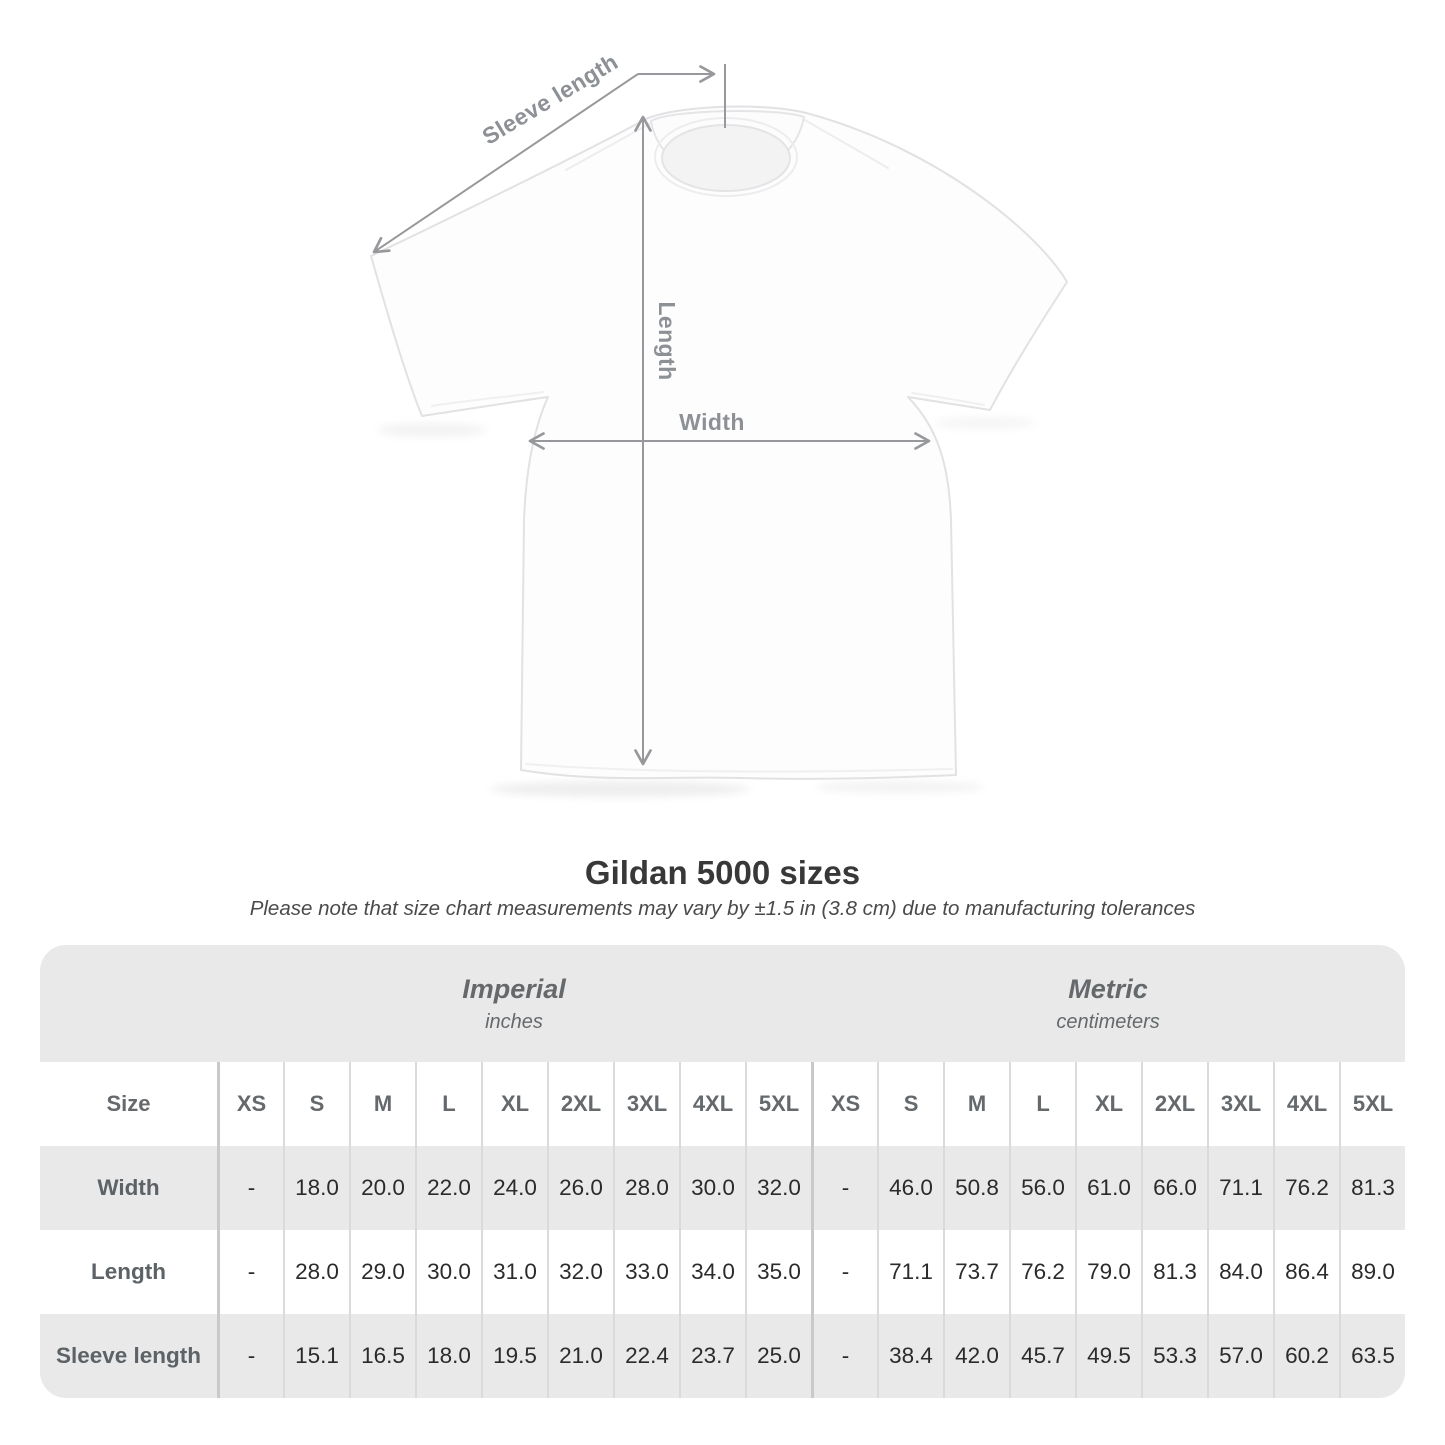 The width and height of the screenshot is (1445, 1445). Describe the element at coordinates (976, 1188) in the screenshot. I see `cell: 50.8` at that location.